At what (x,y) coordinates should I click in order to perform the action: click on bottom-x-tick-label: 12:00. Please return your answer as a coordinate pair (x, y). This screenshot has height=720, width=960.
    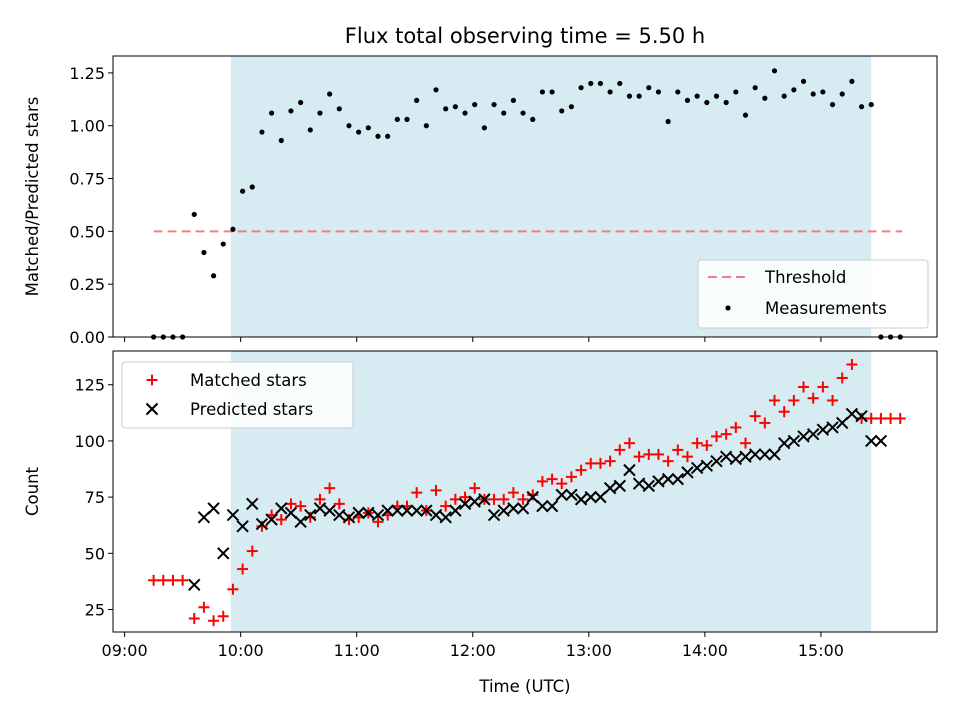
    Looking at the image, I should click on (473, 650).